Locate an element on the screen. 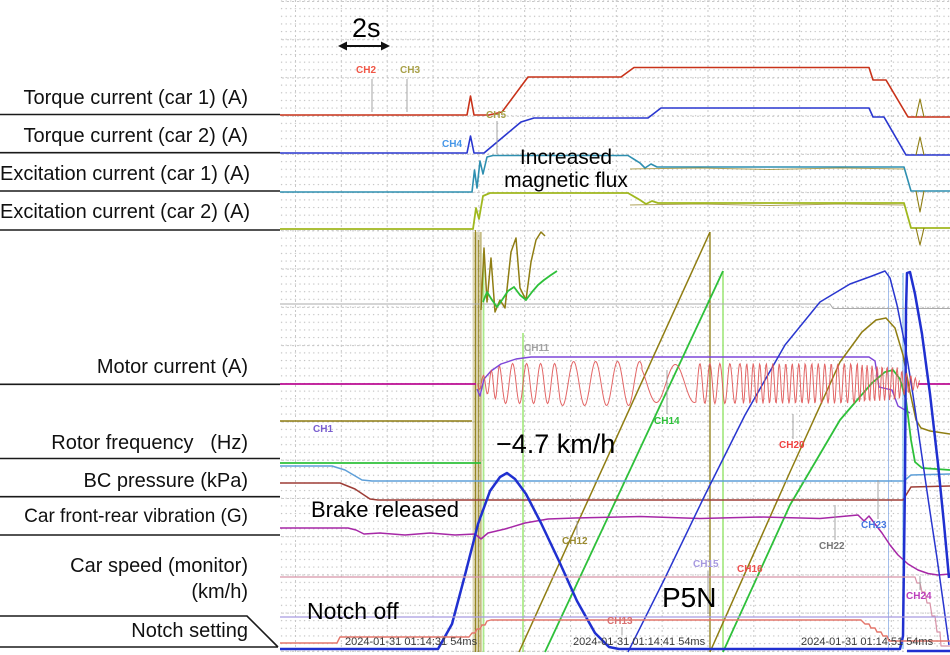 This screenshot has width=950, height=655. panel-label-2: Excitation current (car 1) (A) is located at coordinates (125, 174).